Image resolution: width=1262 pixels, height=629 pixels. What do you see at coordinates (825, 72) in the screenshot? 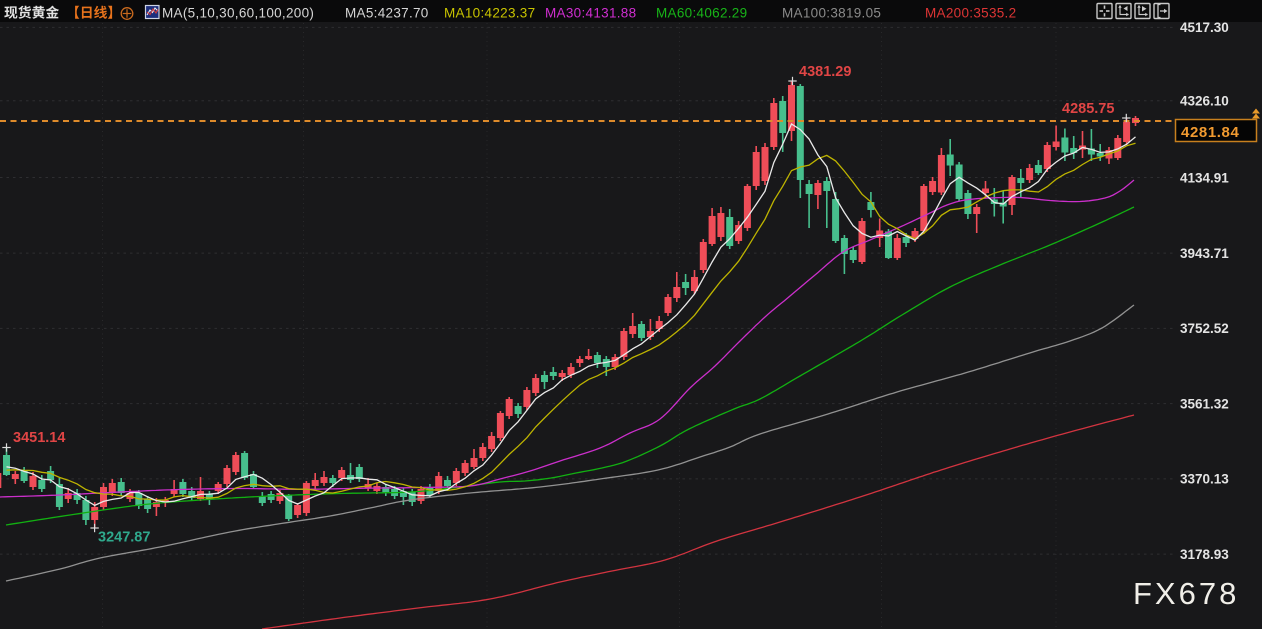
I see `svg-text: 4381.29` at bounding box center [825, 72].